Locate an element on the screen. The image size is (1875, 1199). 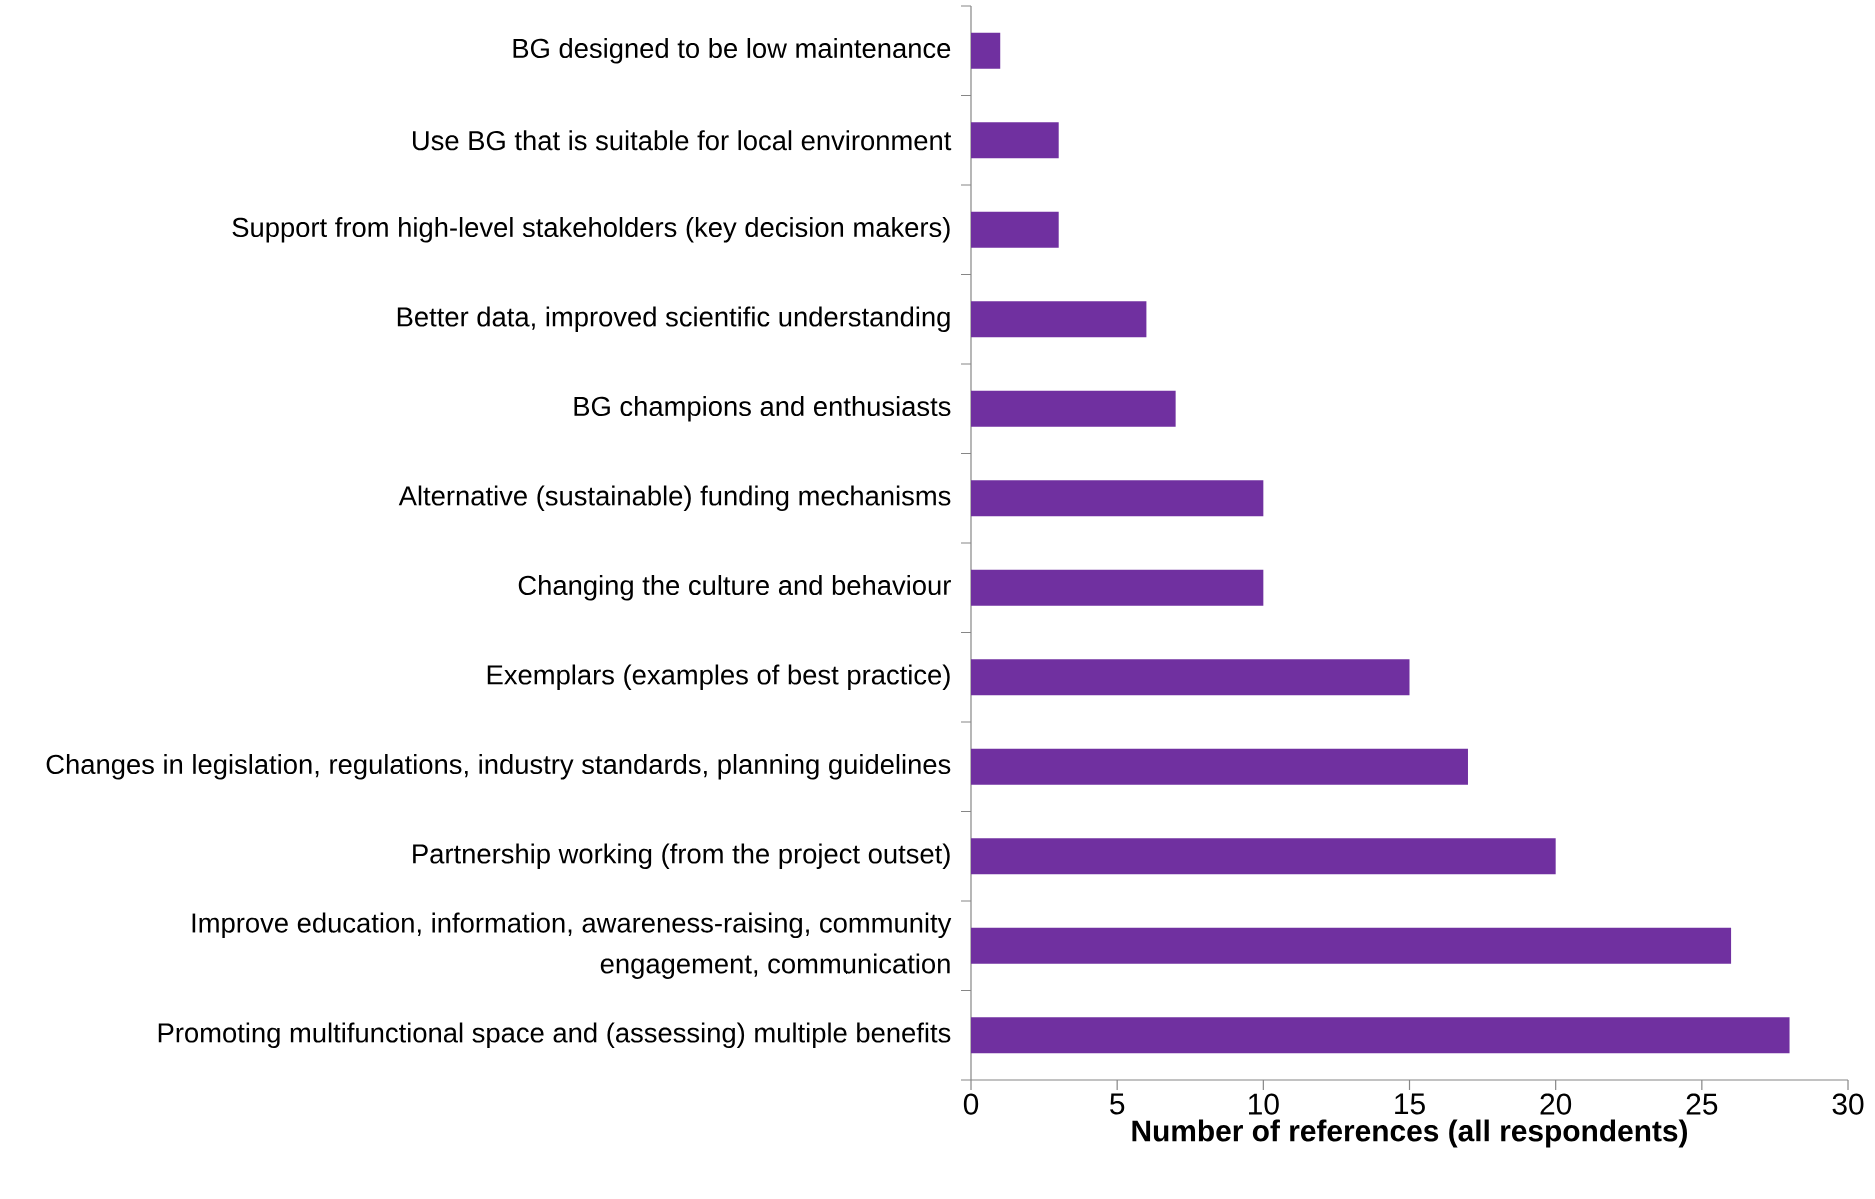
y-tick-label: Better data, improved scientific understanding is located at coordinates (673, 319).